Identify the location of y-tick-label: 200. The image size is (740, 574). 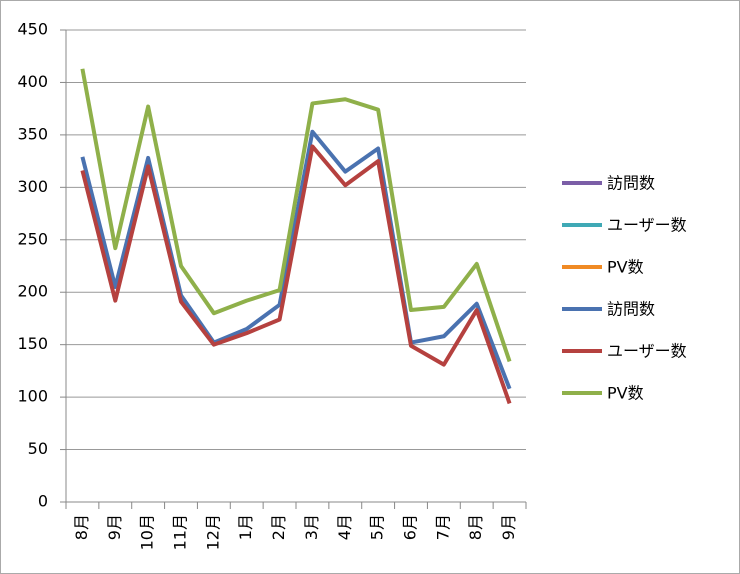
(32, 291).